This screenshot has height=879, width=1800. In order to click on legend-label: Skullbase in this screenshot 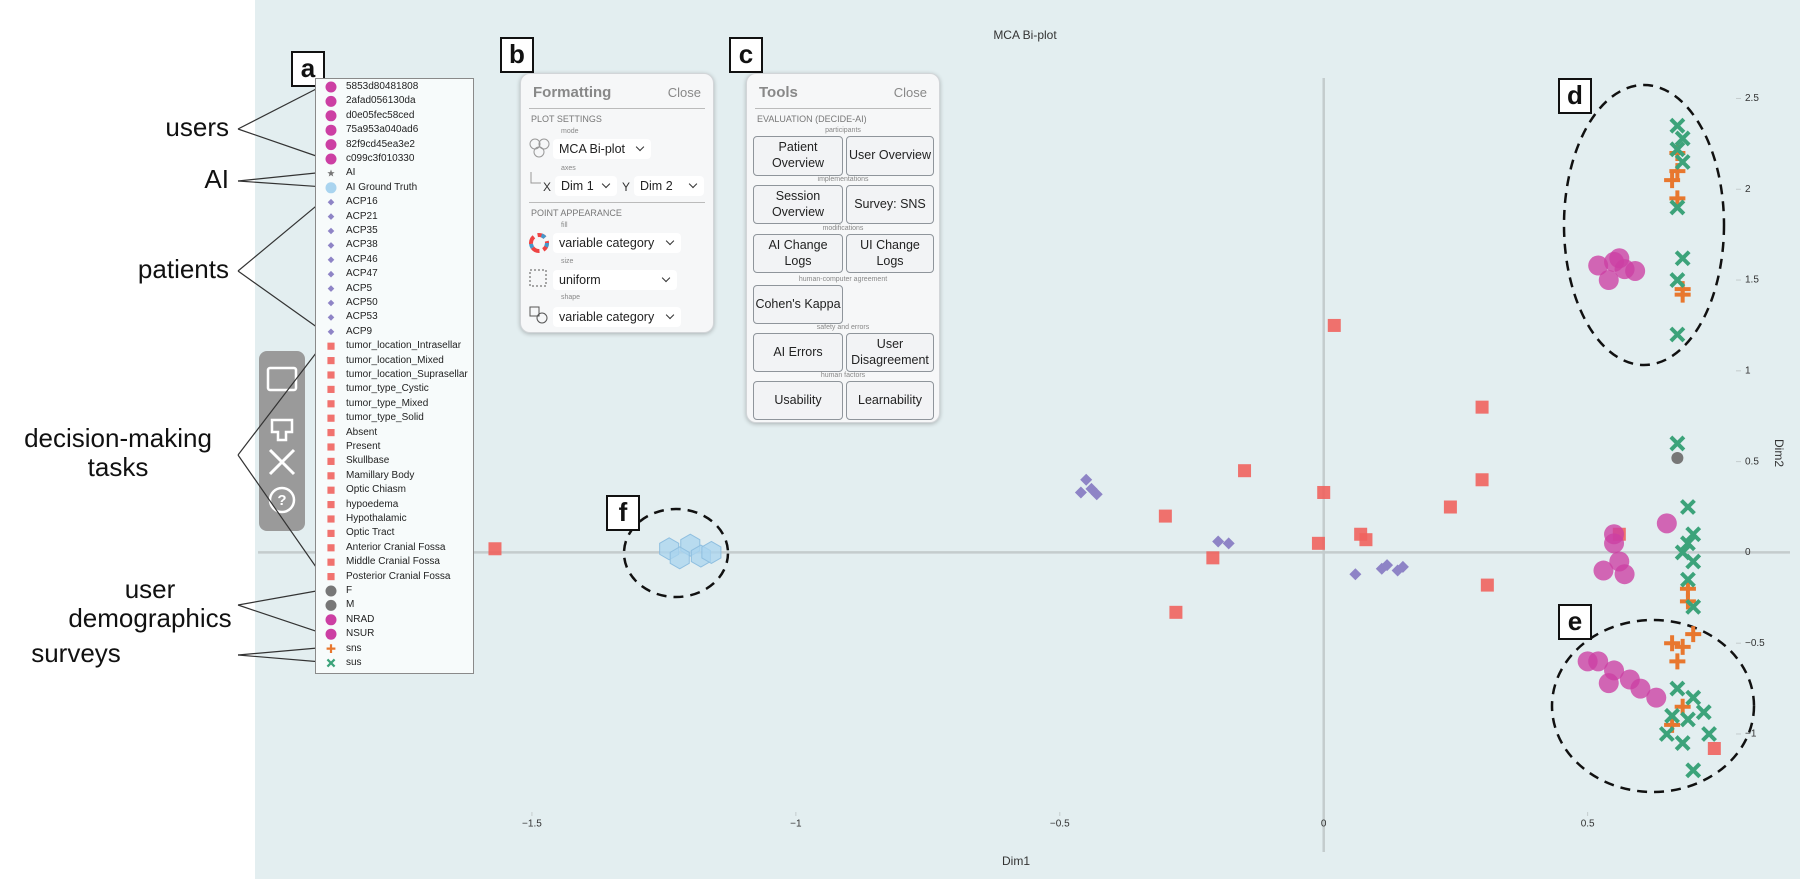, I will do `click(368, 461)`.